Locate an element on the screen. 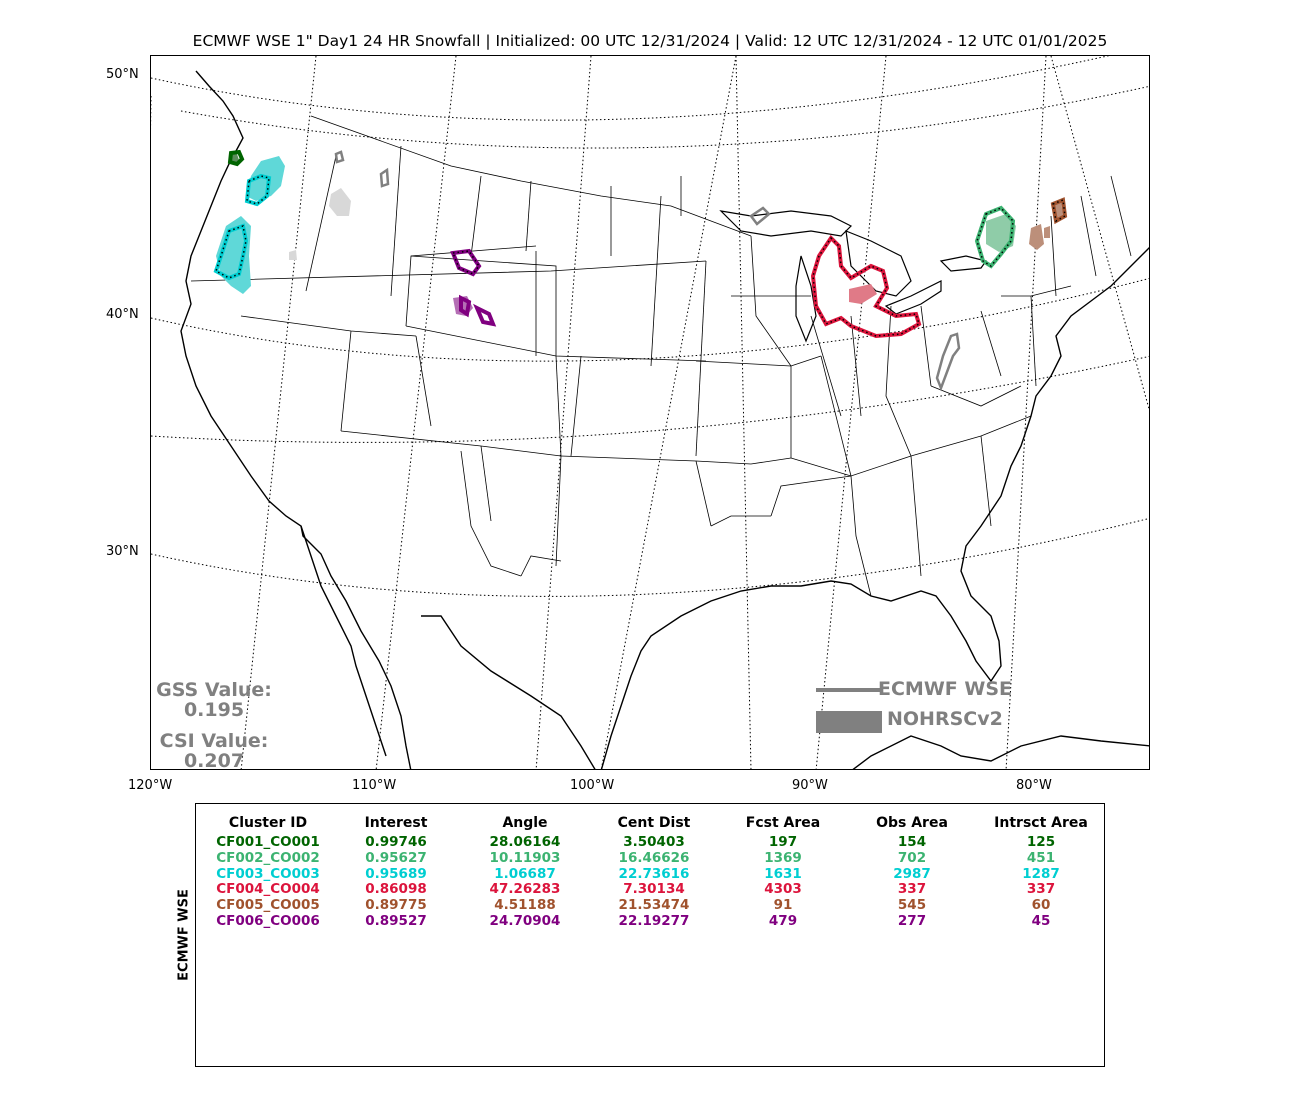 The image size is (1300, 1100). fcst-unmatched-montana is located at coordinates (384, 177).